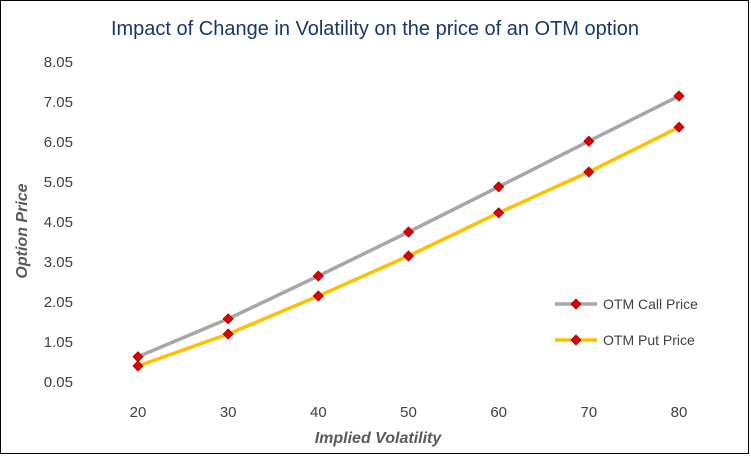 The height and width of the screenshot is (456, 751). What do you see at coordinates (626, 322) in the screenshot?
I see `legend: OTM Call Price OTM Put Price` at bounding box center [626, 322].